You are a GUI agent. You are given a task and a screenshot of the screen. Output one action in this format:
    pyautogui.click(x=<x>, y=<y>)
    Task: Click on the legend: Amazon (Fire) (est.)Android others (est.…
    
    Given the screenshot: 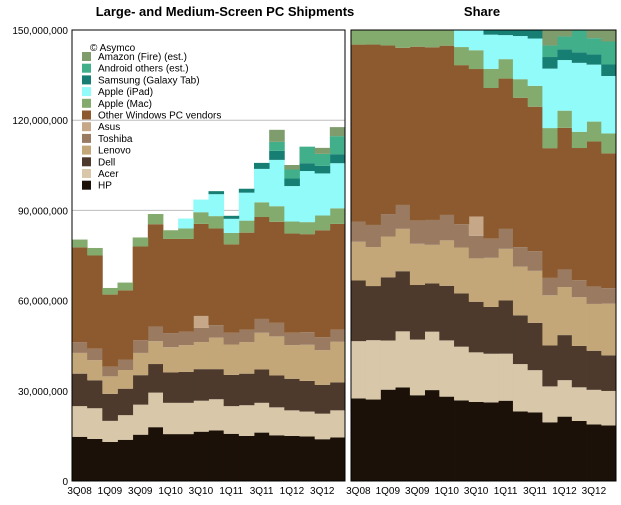 What is the action you would take?
    pyautogui.click(x=151, y=122)
    